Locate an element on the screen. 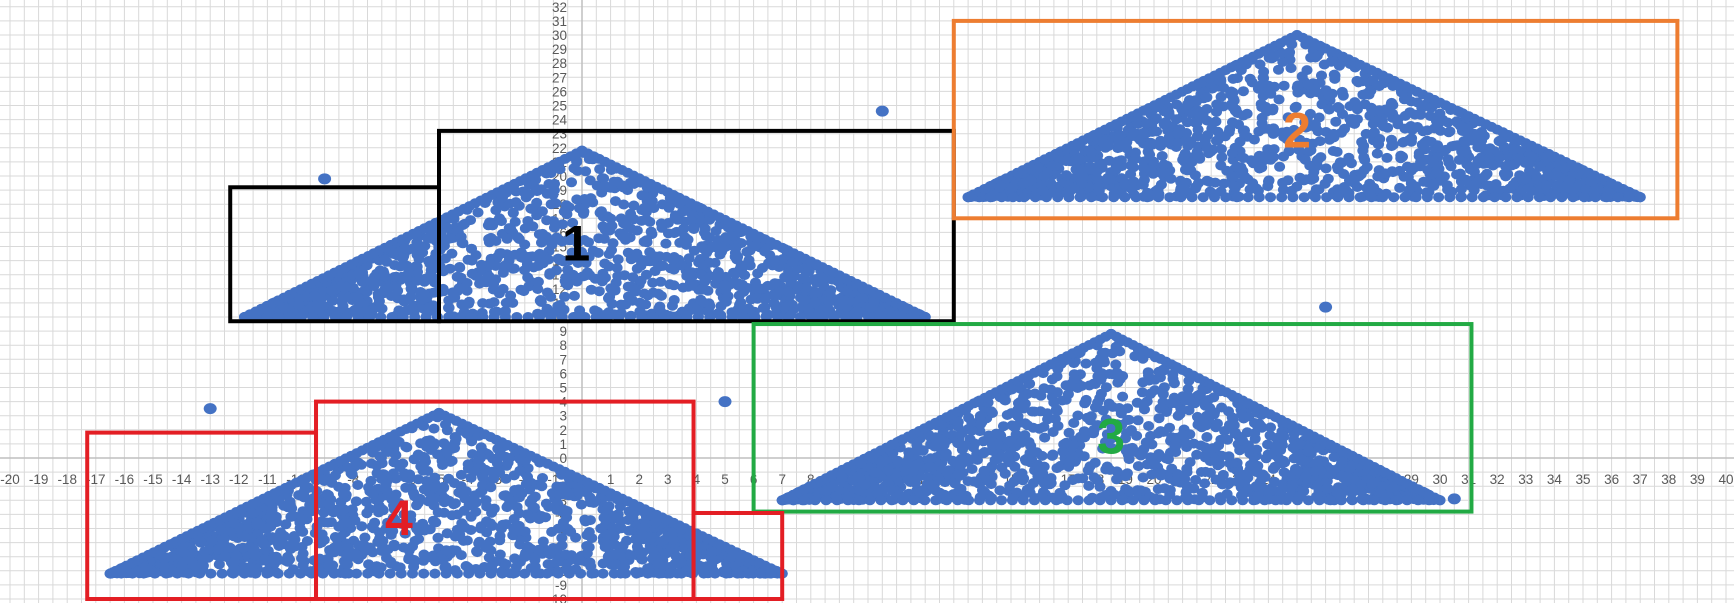  y-tick-label: 1 is located at coordinates (563, 444).